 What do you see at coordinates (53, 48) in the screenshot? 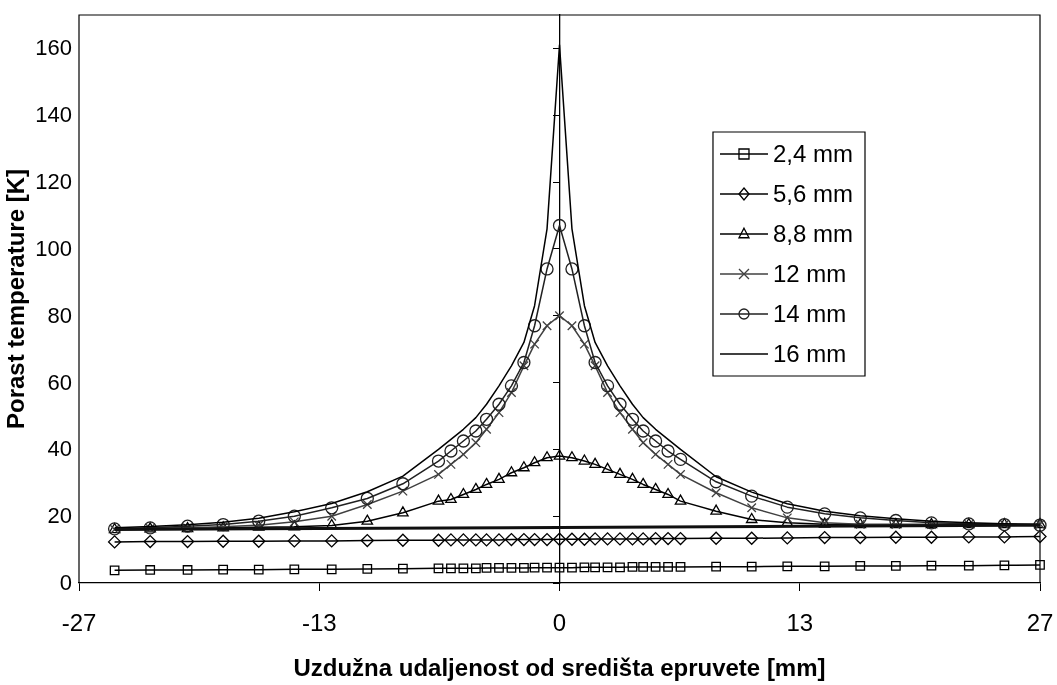
I see `y-tick-label: 160` at bounding box center [53, 48].